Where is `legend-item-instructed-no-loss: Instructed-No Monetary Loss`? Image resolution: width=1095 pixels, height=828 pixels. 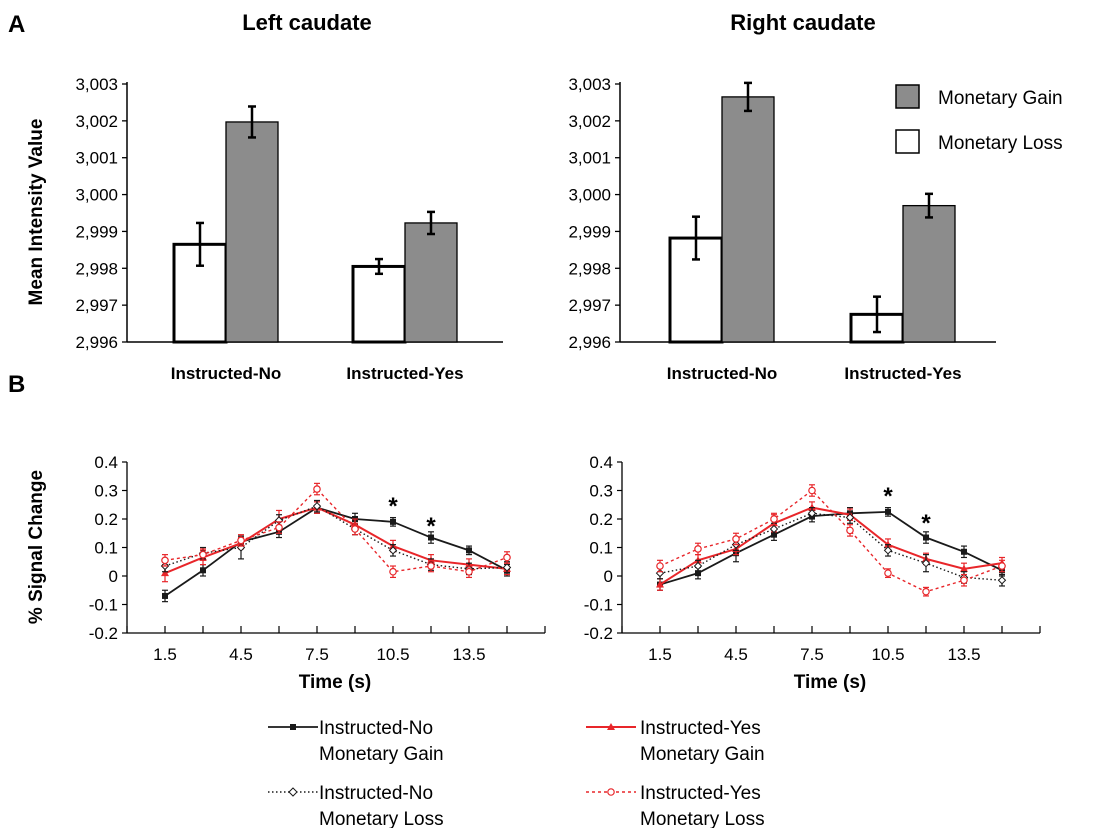 legend-item-instructed-no-loss: Instructed-No Monetary Loss is located at coordinates (356, 805).